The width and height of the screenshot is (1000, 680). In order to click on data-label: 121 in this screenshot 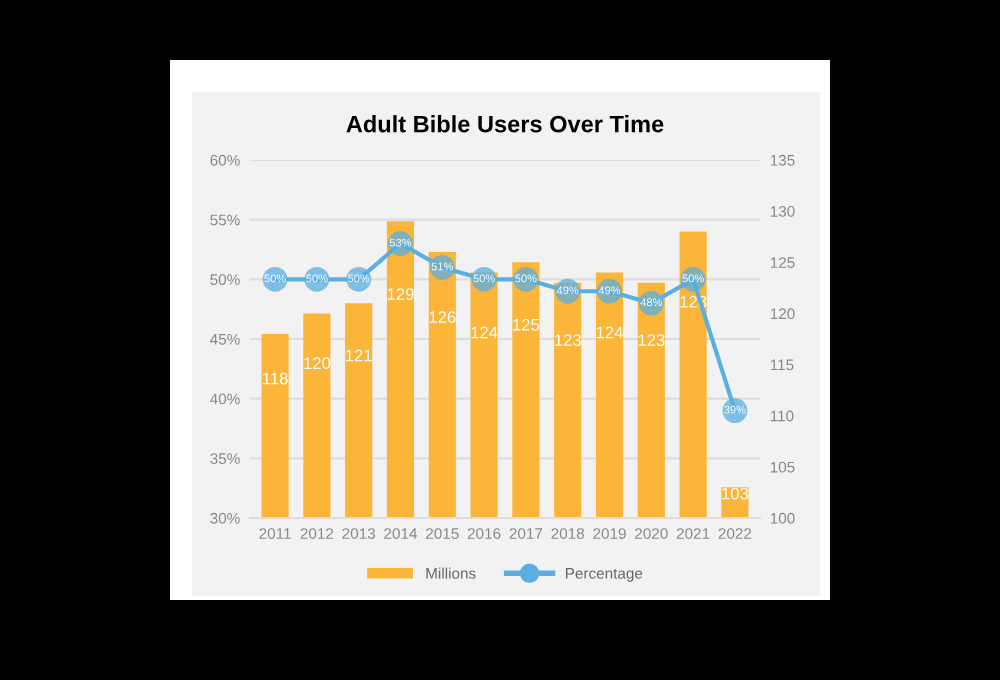, I will do `click(359, 355)`.